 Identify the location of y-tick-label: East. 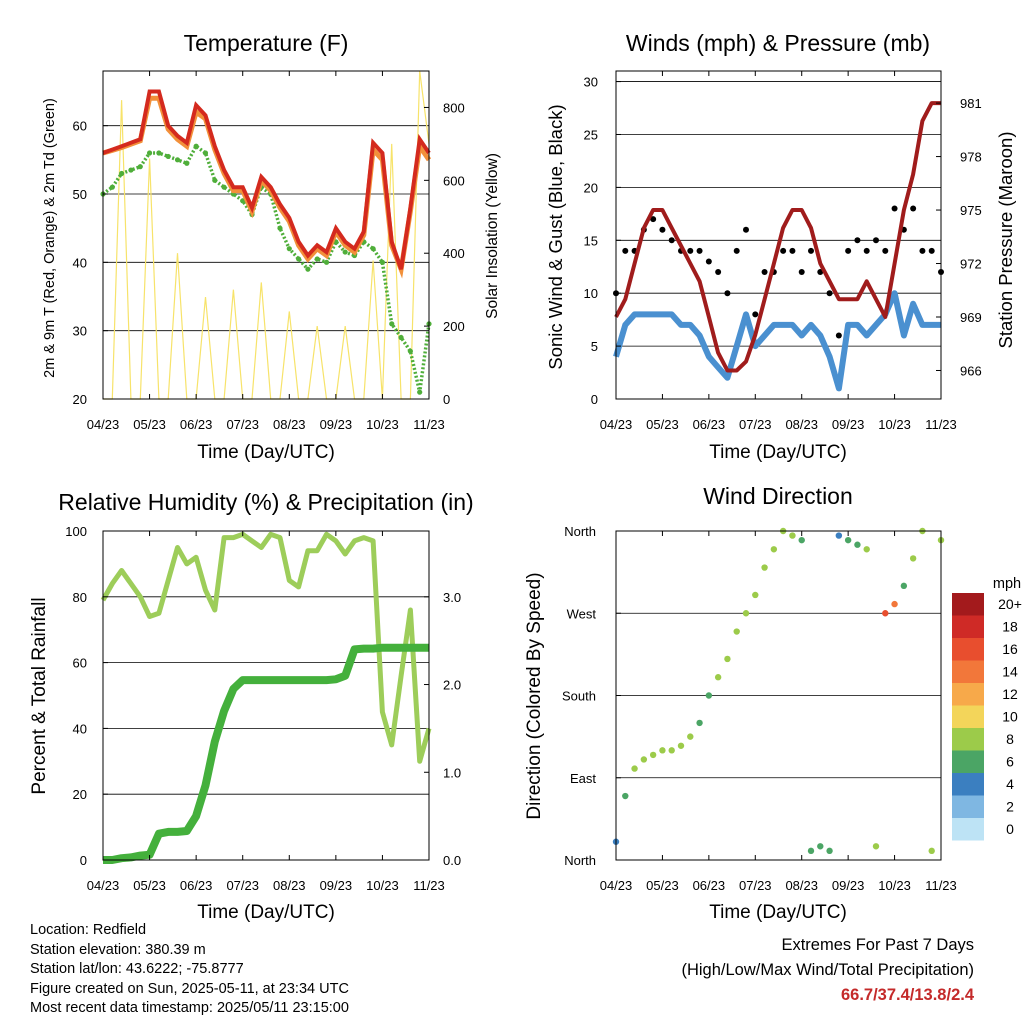
(583, 778).